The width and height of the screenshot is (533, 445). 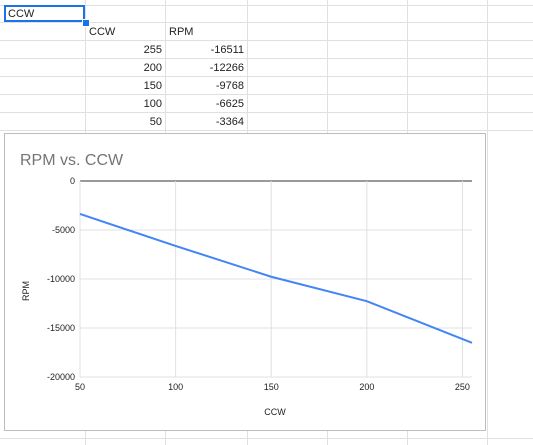 What do you see at coordinates (229, 104) in the screenshot?
I see `cell-rpm: -6625` at bounding box center [229, 104].